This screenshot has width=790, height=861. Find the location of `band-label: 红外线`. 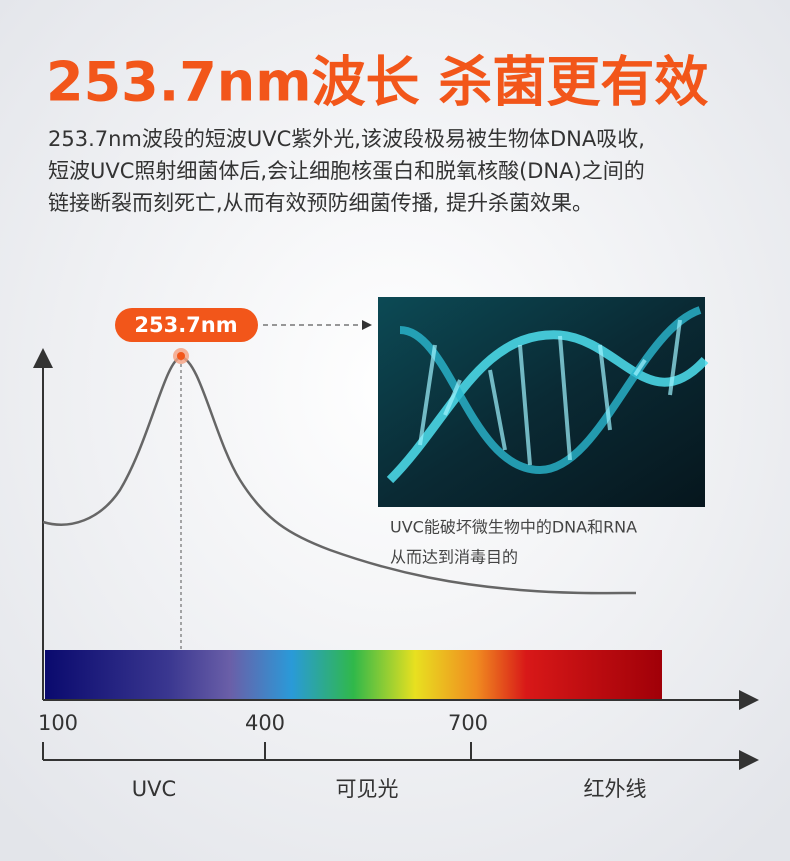

band-label: 红外线 is located at coordinates (615, 789).